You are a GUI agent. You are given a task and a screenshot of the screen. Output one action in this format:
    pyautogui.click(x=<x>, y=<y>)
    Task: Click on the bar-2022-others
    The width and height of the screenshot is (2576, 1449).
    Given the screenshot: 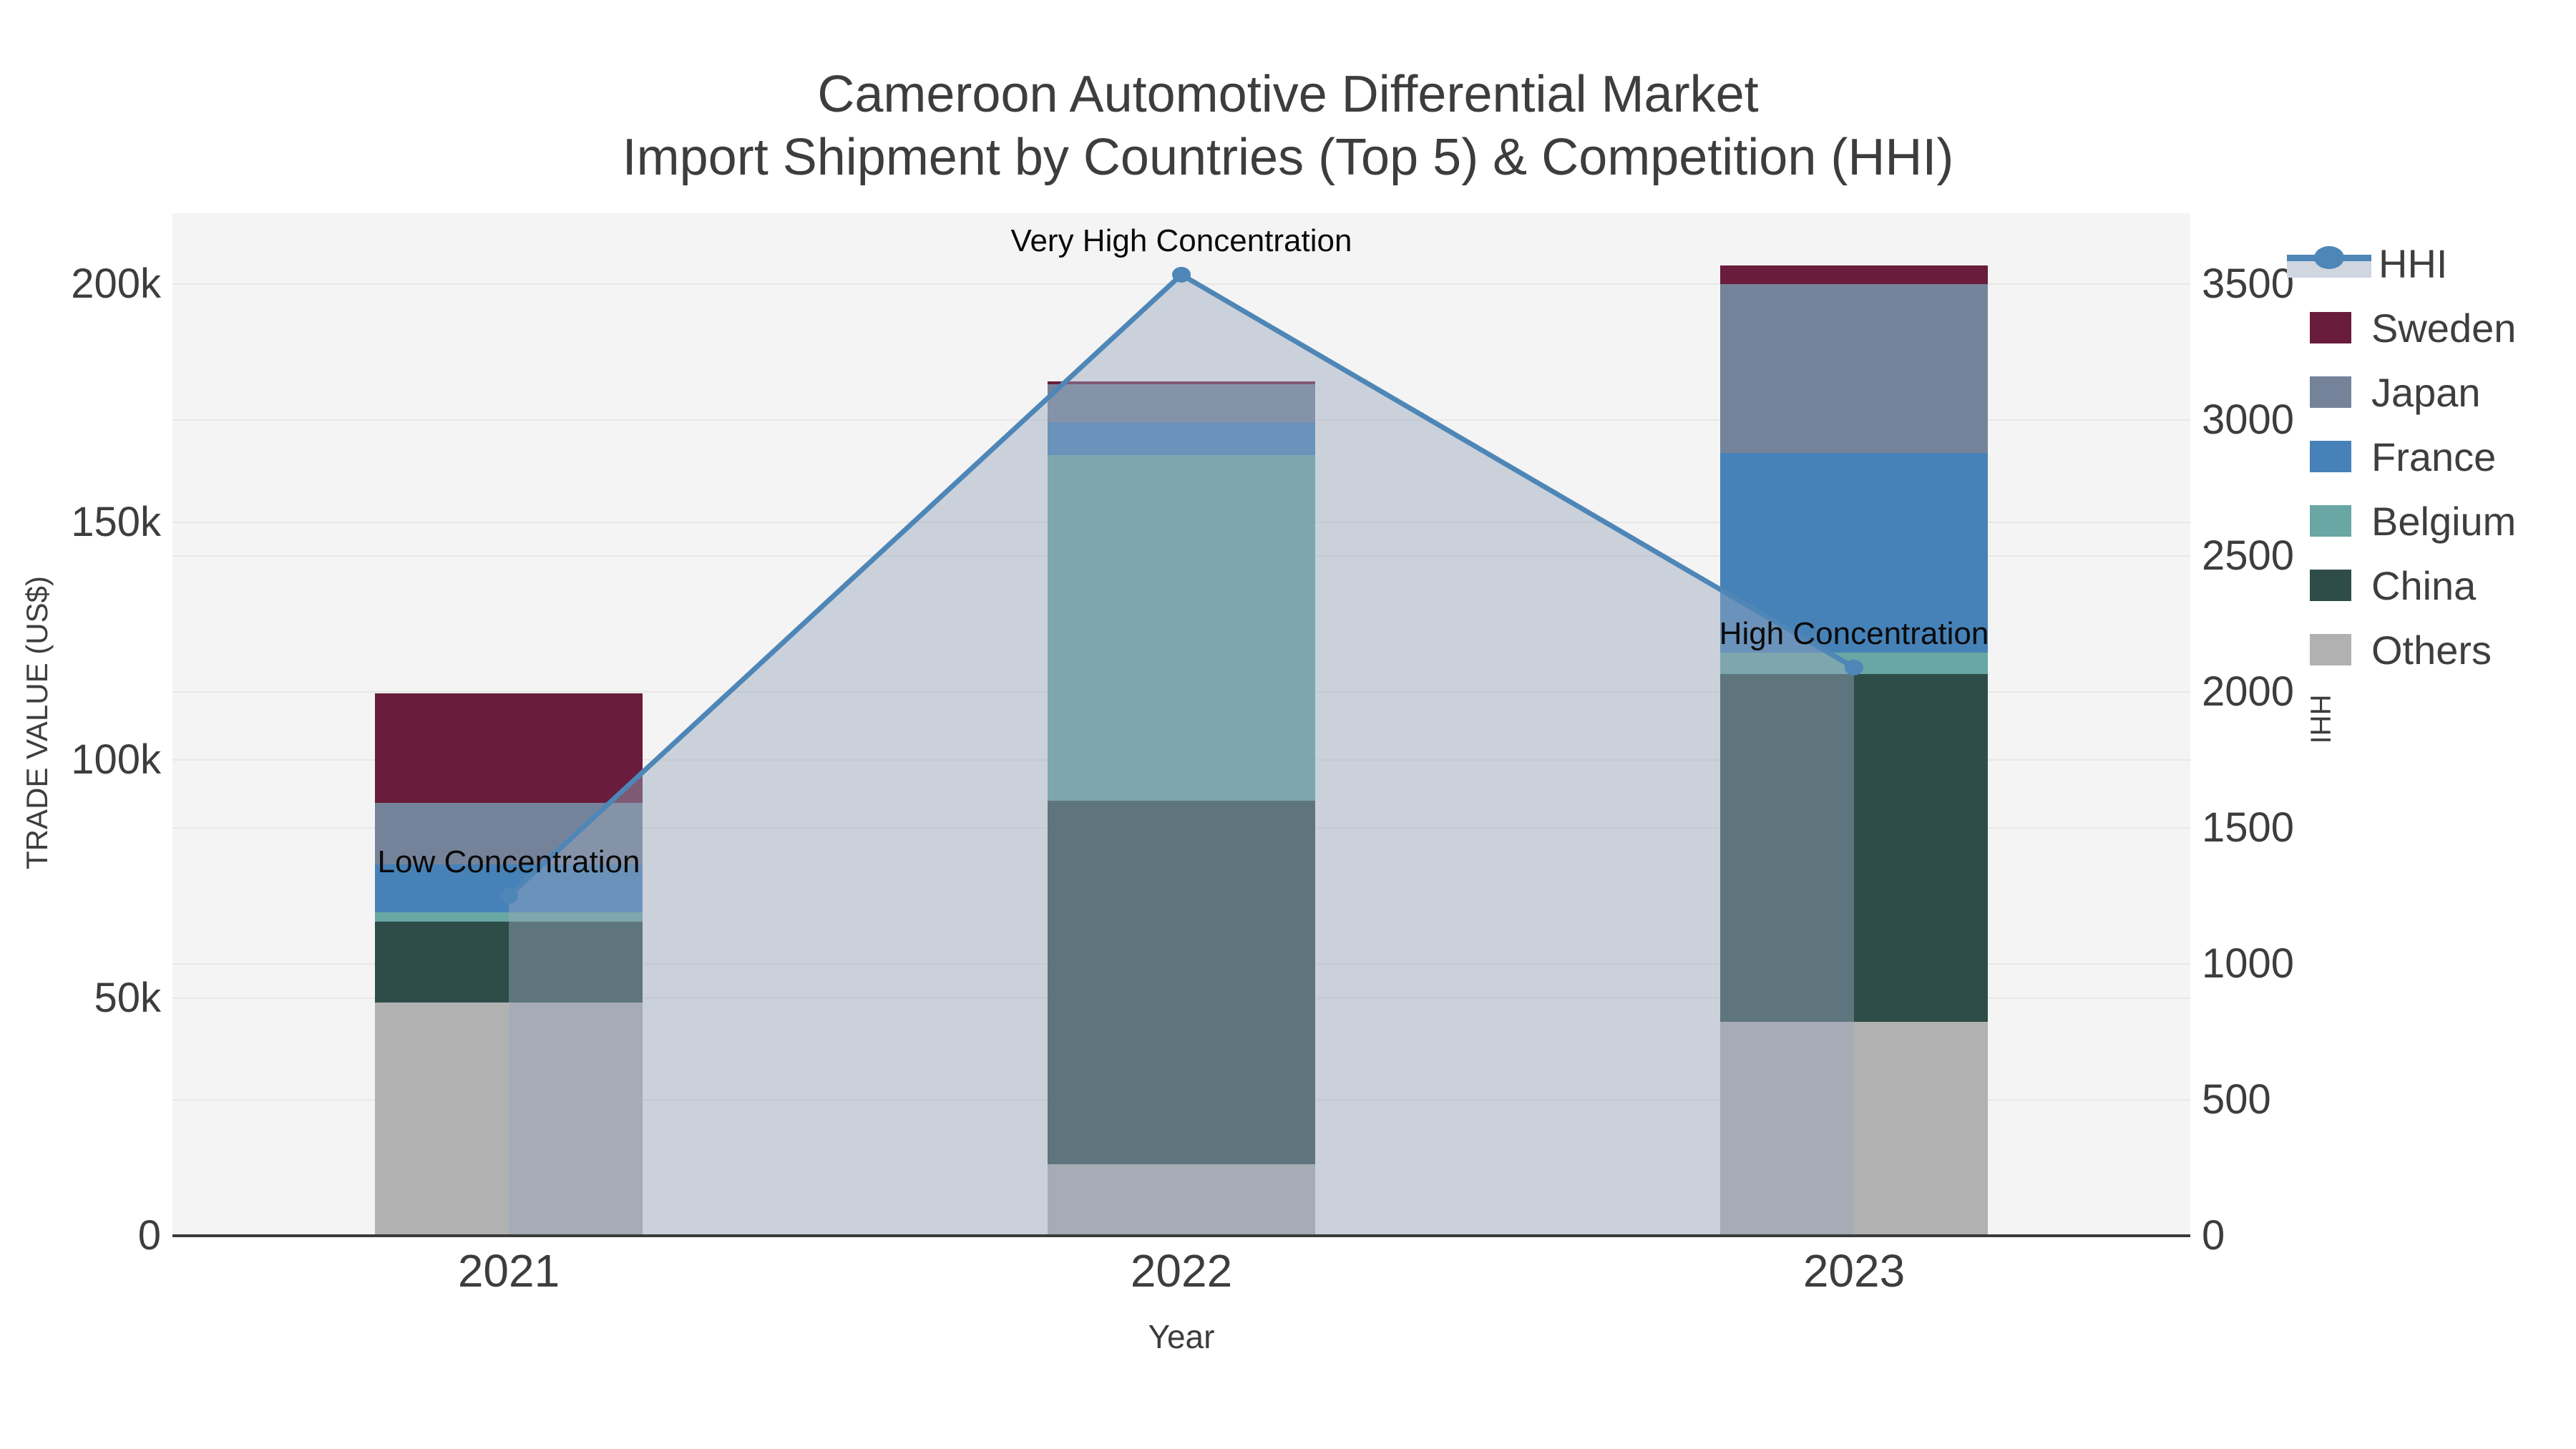 What is the action you would take?
    pyautogui.click(x=1181, y=1200)
    